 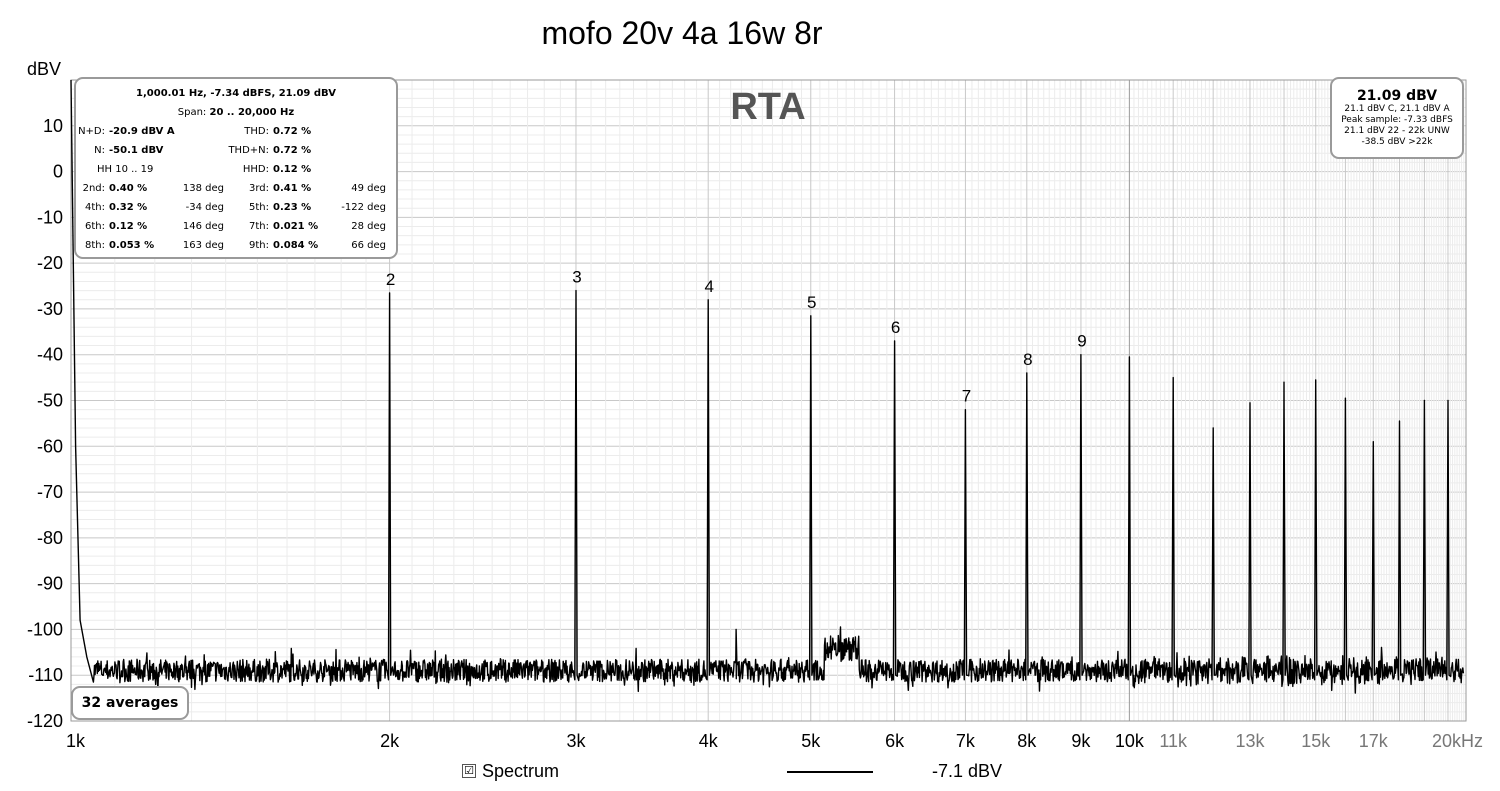 I want to click on y-tick-label: -110, so click(x=45, y=675).